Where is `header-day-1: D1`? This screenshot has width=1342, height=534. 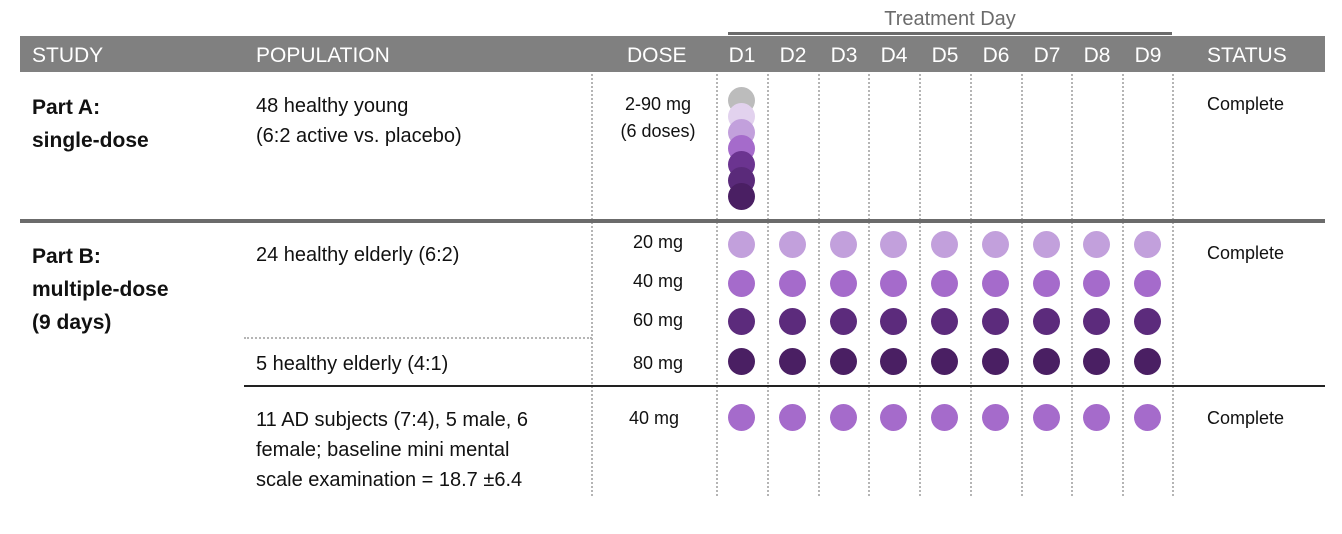 header-day-1: D1 is located at coordinates (742, 55).